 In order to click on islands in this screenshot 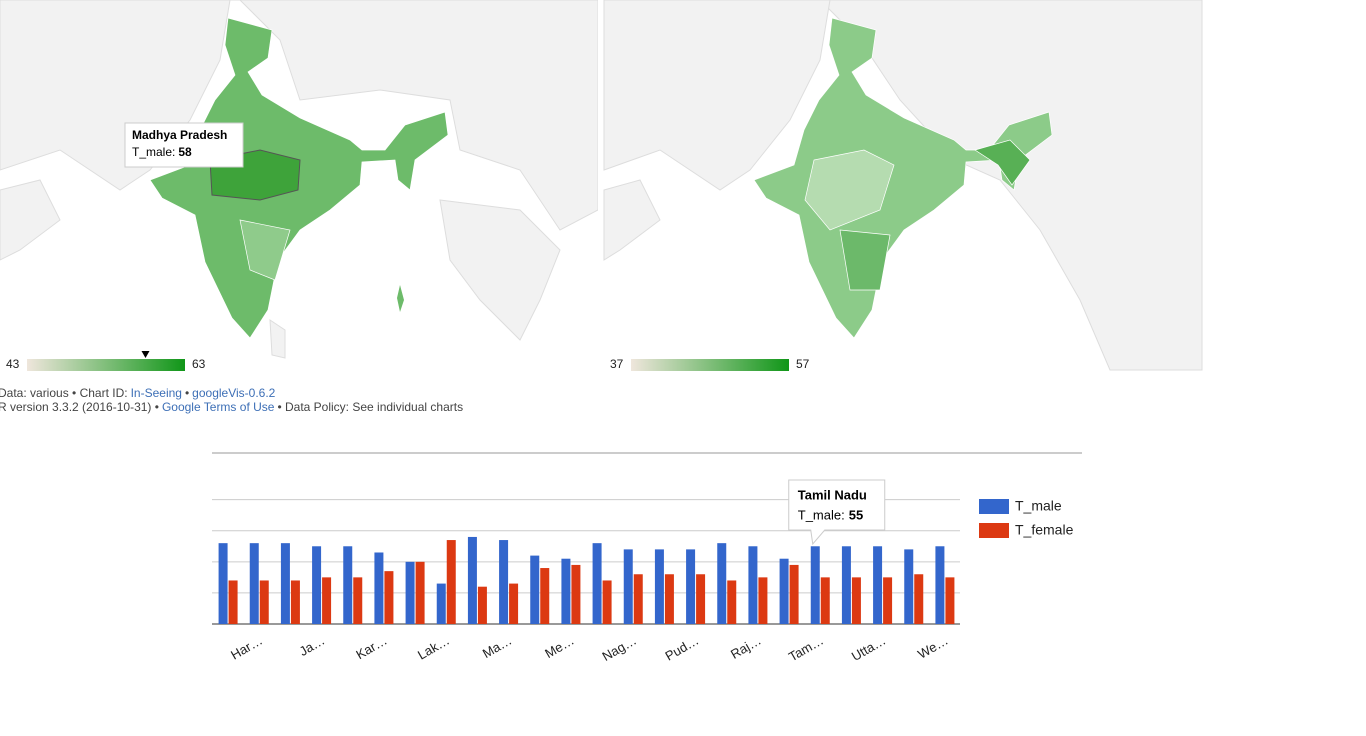, I will do `click(400, 298)`.